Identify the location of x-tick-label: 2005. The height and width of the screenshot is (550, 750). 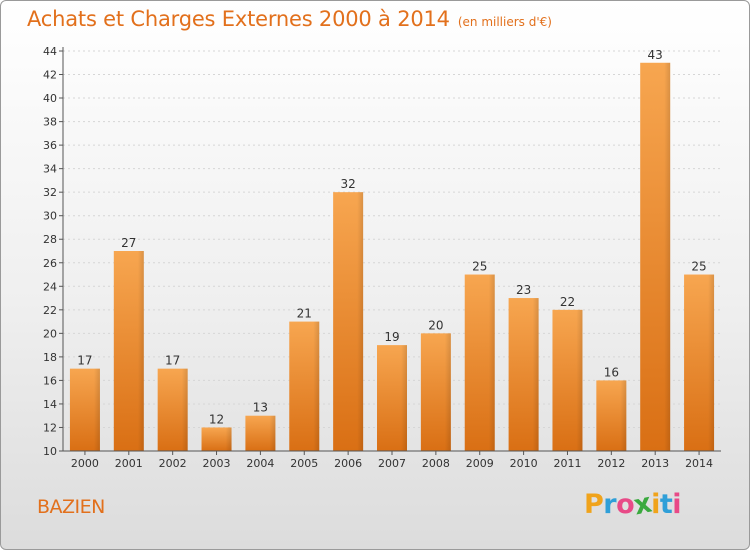
(304, 463).